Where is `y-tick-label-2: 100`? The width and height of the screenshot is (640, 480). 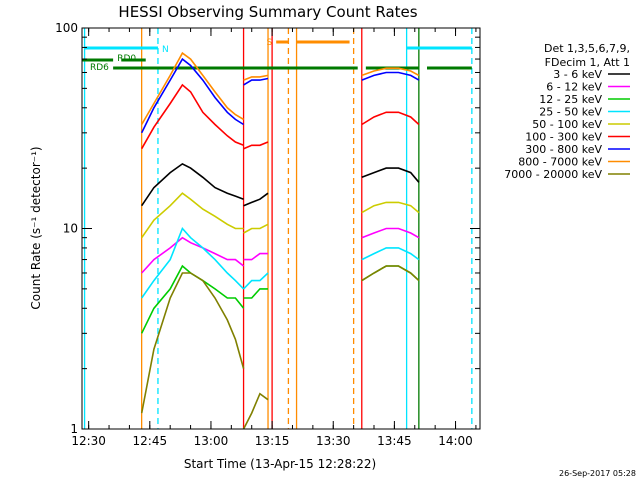 y-tick-label-2: 100 is located at coordinates (66, 28).